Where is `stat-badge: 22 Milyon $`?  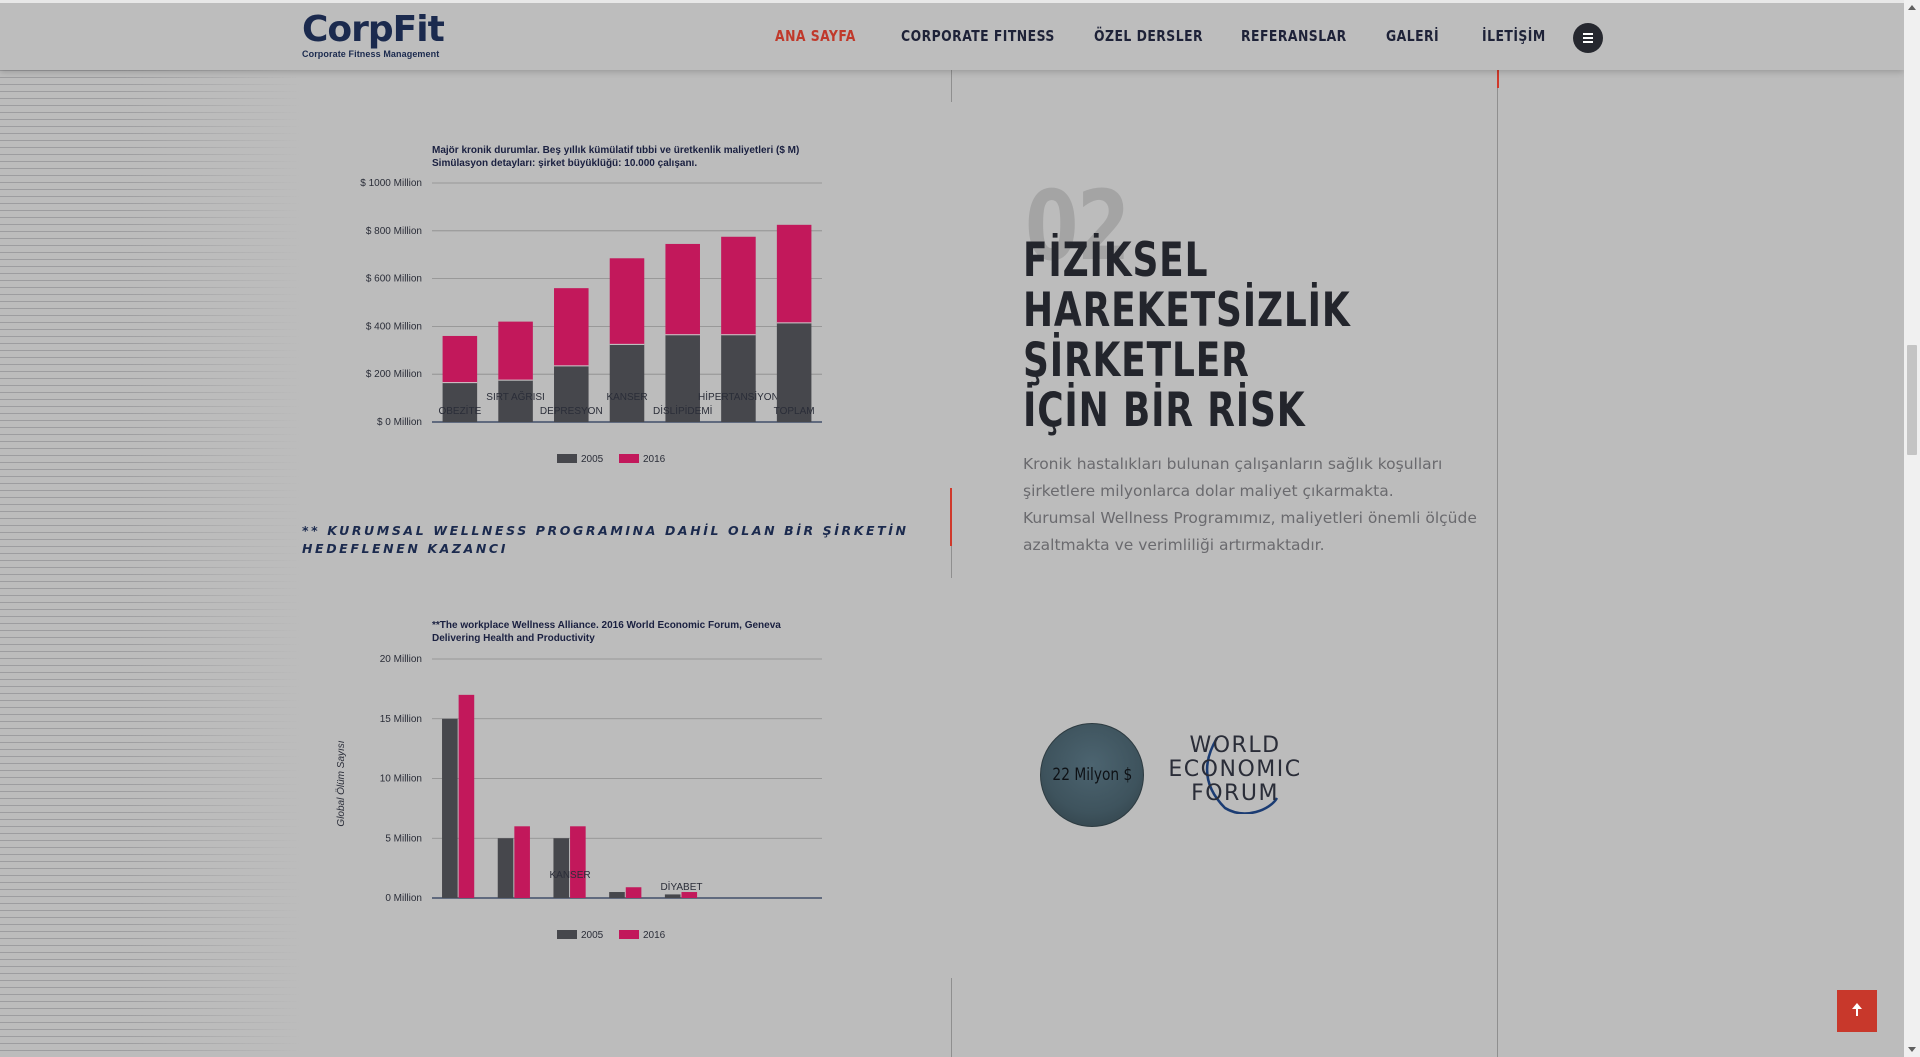
stat-badge: 22 Milyon $ is located at coordinates (1092, 775).